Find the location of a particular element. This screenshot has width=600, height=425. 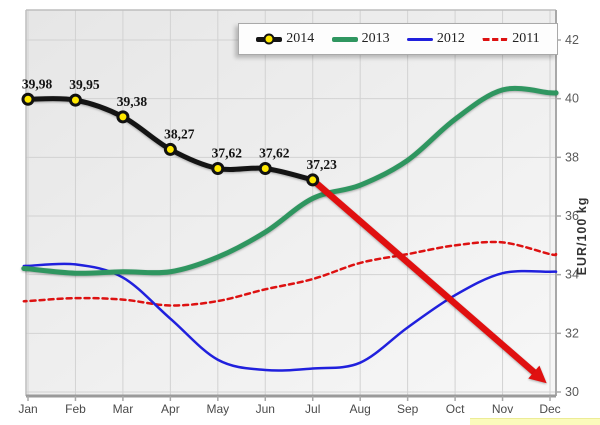

legend-label: 2013 is located at coordinates (375, 38).